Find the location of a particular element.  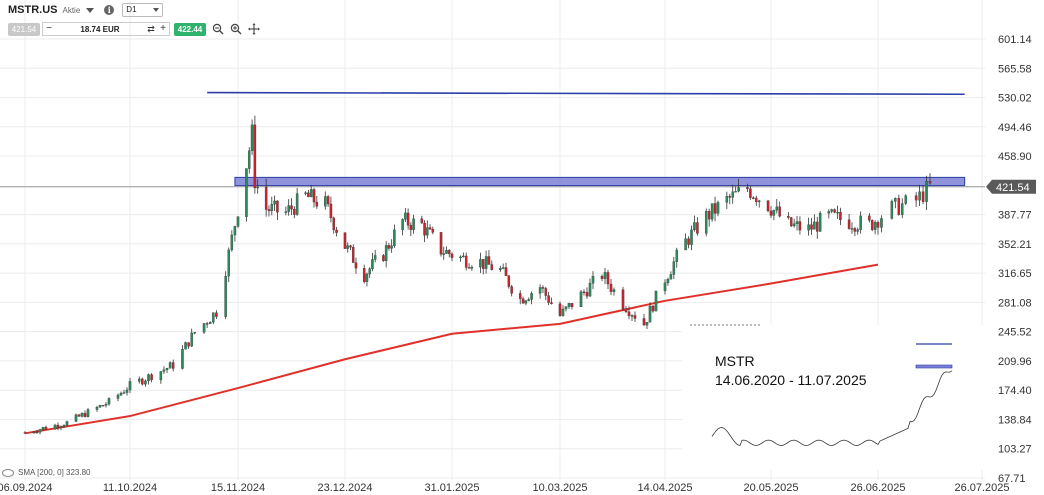

inset-price-line is located at coordinates (832, 408).